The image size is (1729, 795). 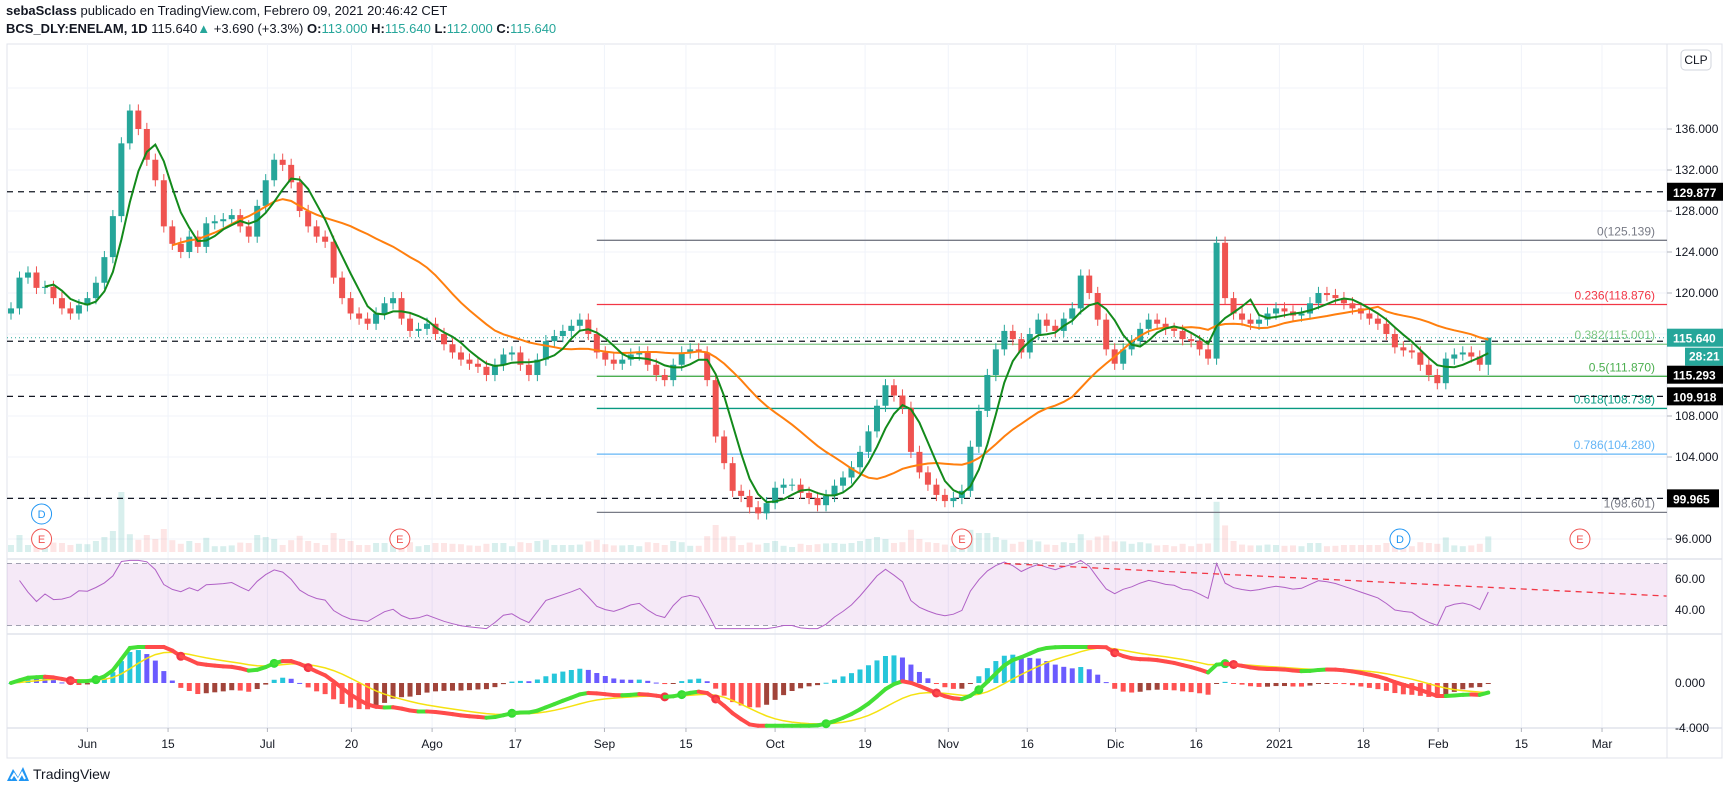 I want to click on event-marker-label: D, so click(x=42, y=515).